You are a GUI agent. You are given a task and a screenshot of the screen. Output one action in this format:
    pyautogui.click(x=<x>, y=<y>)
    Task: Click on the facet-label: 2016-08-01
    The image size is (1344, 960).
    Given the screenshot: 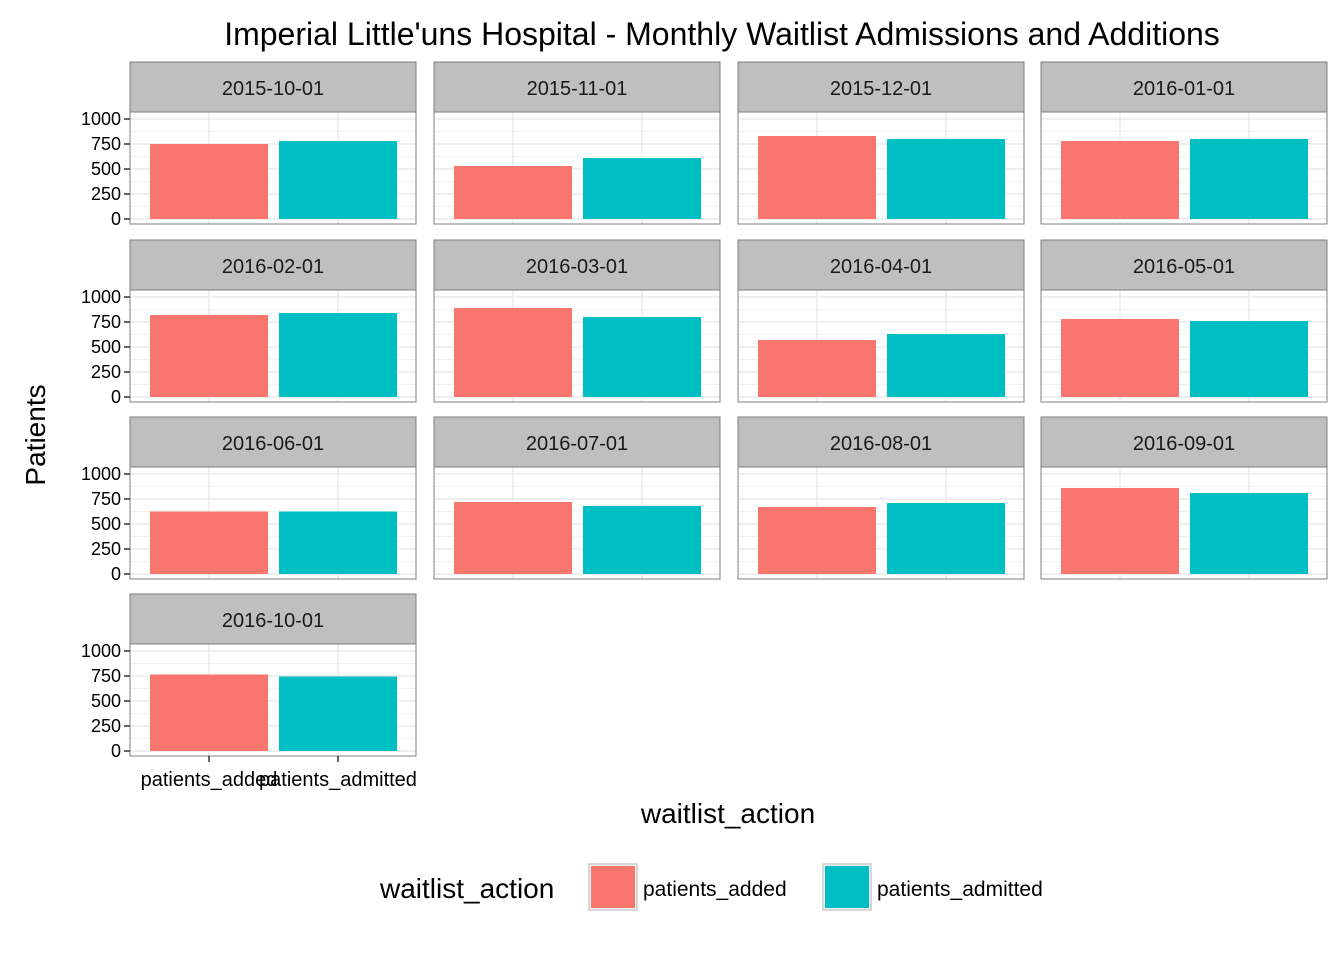 What is the action you would take?
    pyautogui.click(x=881, y=444)
    